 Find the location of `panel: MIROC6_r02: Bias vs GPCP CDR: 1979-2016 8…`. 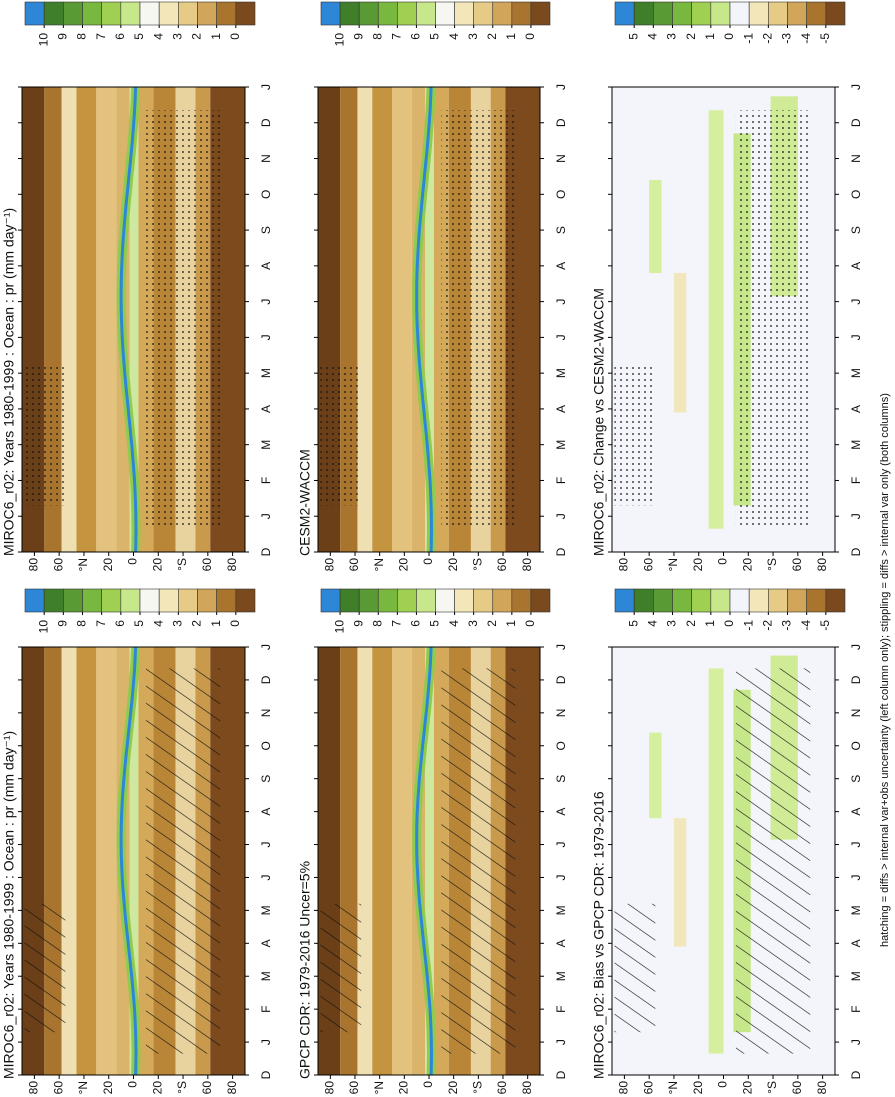

panel: MIROC6_r02: Bias vs GPCP CDR: 1979-2016 8… is located at coordinates (727, 841).